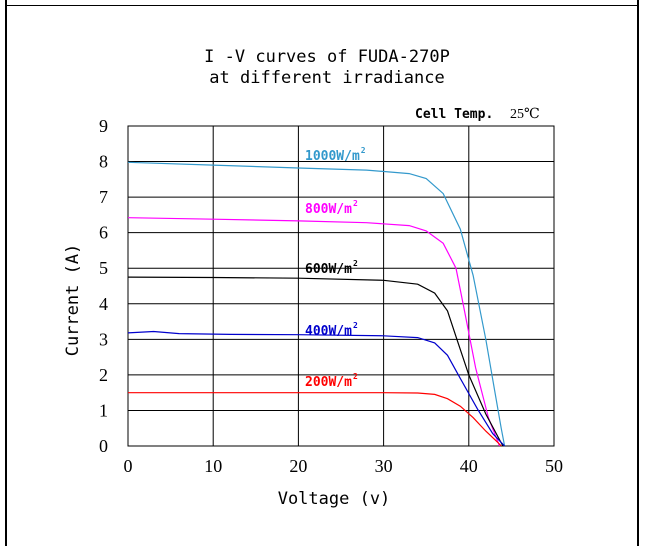 The width and height of the screenshot is (646, 546). What do you see at coordinates (638, 273) in the screenshot?
I see `frame-right-border` at bounding box center [638, 273].